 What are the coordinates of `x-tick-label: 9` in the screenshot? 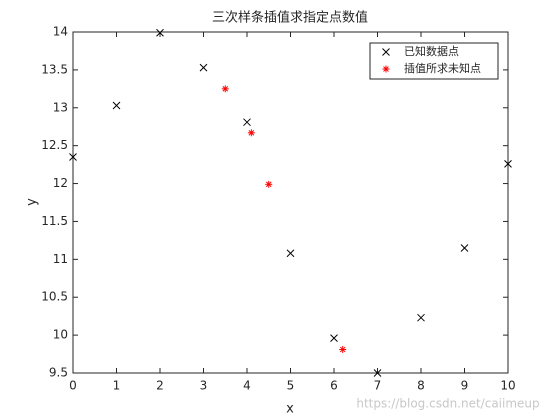 It's located at (465, 386).